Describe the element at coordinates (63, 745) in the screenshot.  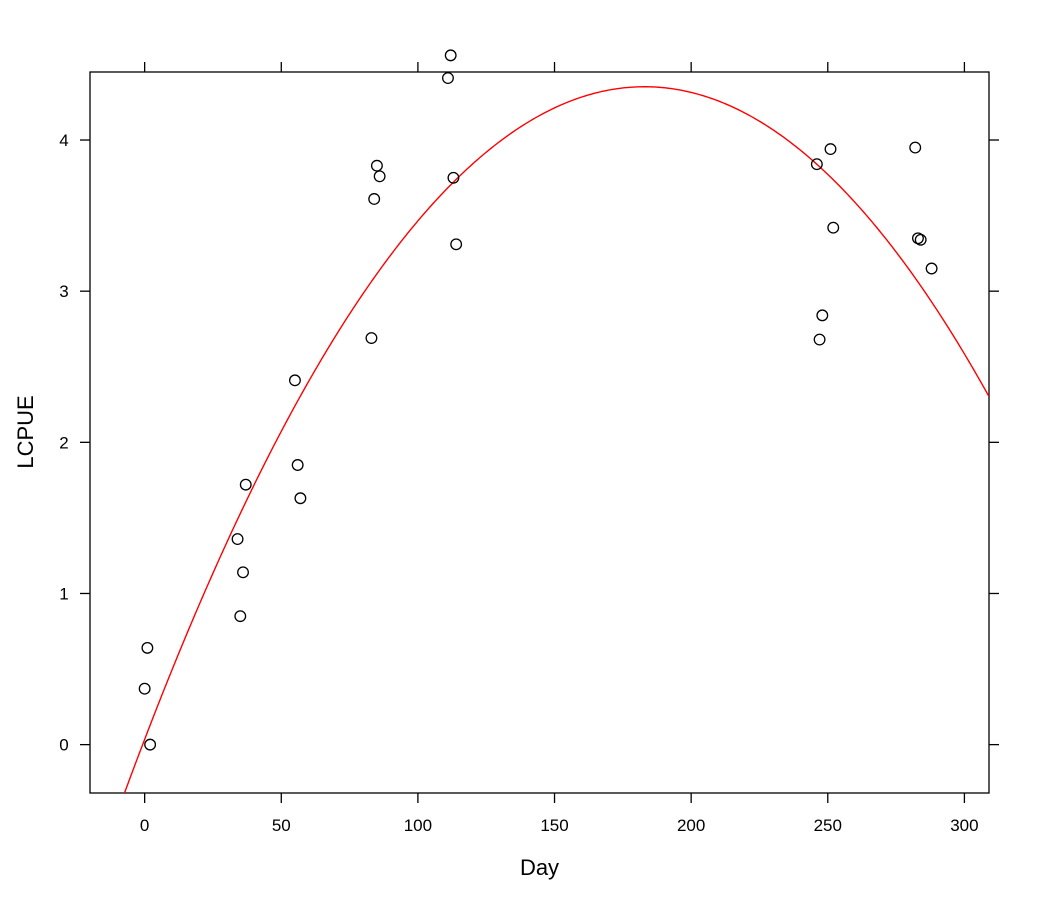
I see `y-tick-label: 0` at that location.